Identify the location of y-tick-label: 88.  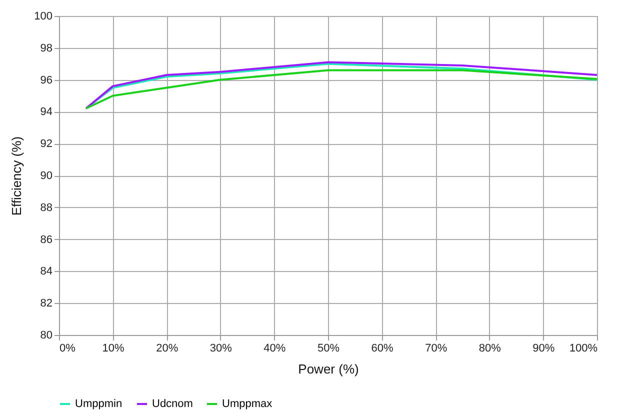
(46, 208).